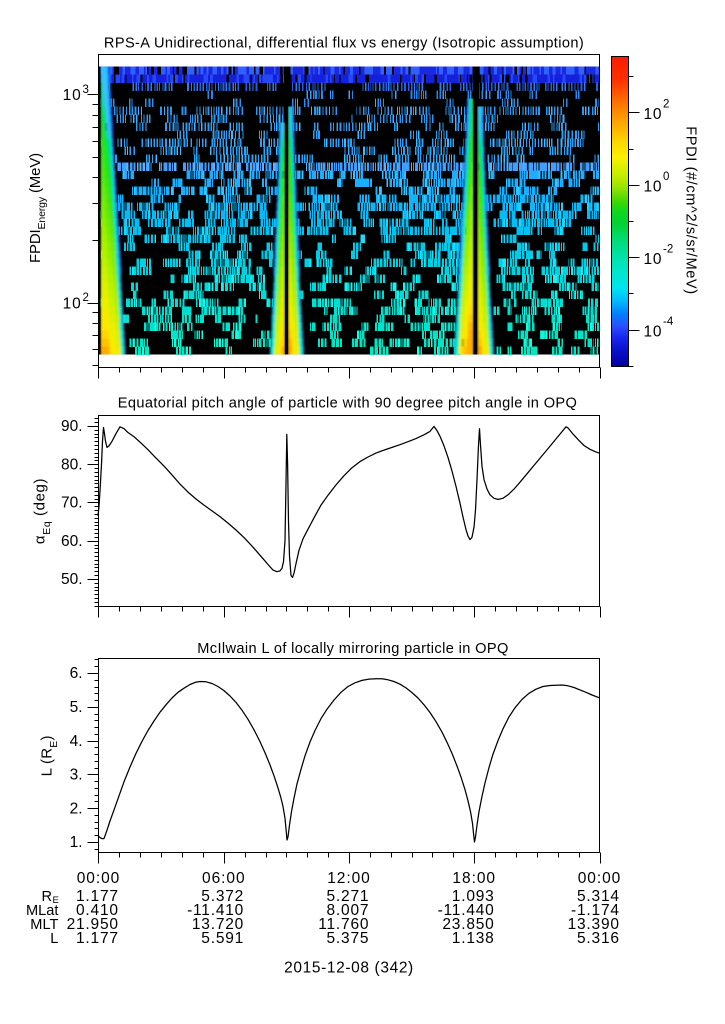 Image resolution: width=725 pixels, height=1024 pixels. What do you see at coordinates (349, 967) in the screenshot?
I see `svg-text: 2015-12-08 (342)` at bounding box center [349, 967].